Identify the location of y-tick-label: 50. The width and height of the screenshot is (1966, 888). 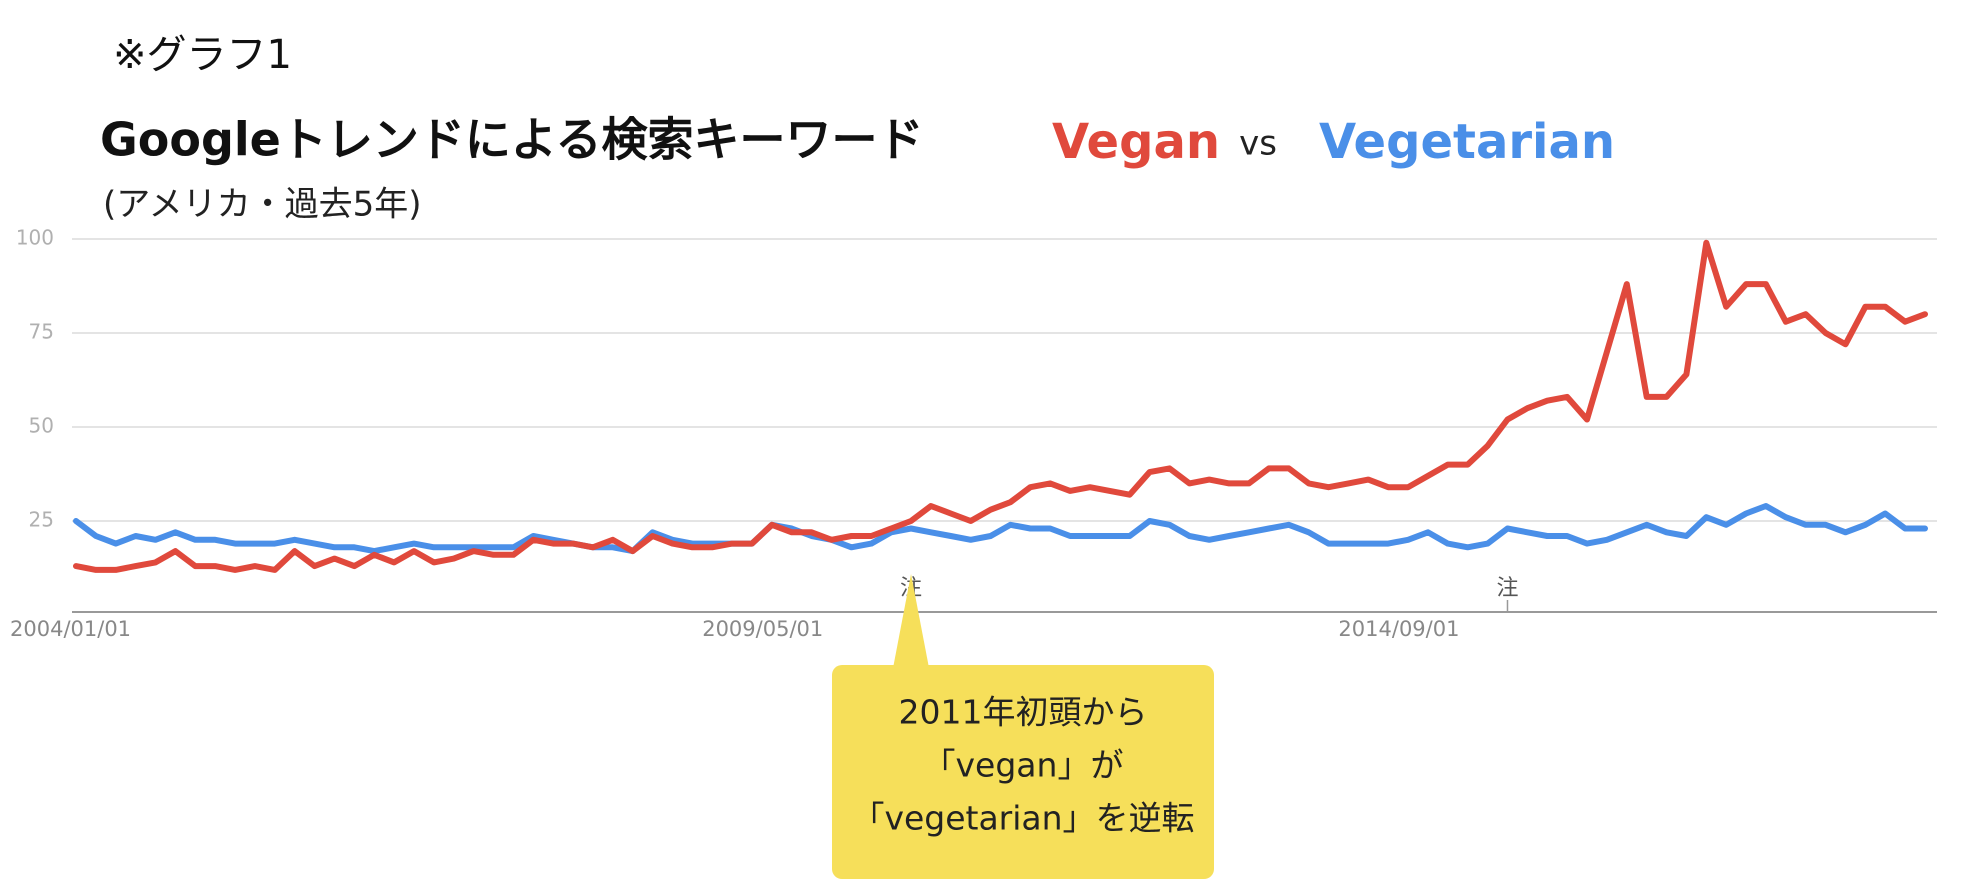
(41, 426).